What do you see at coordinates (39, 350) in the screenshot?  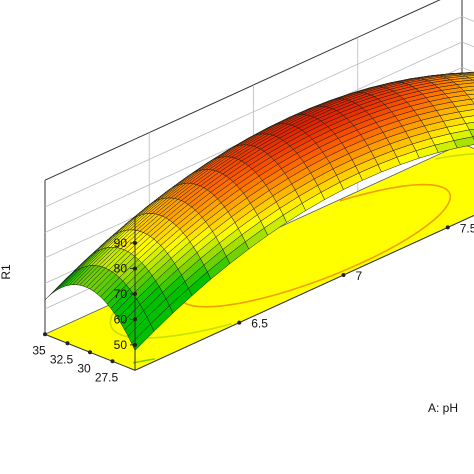 I see `y-tick-label: 35` at bounding box center [39, 350].